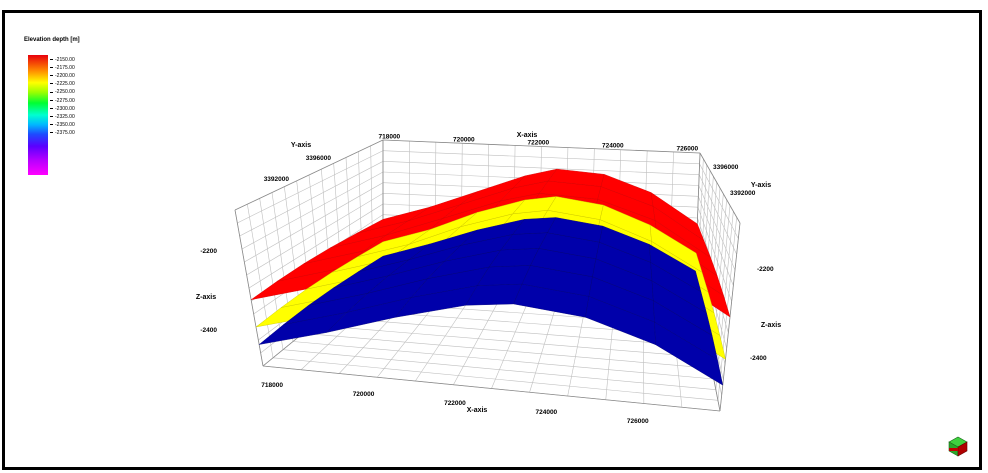  What do you see at coordinates (62, 125) in the screenshot?
I see `colorbar-tick: -2350.00` at bounding box center [62, 125].